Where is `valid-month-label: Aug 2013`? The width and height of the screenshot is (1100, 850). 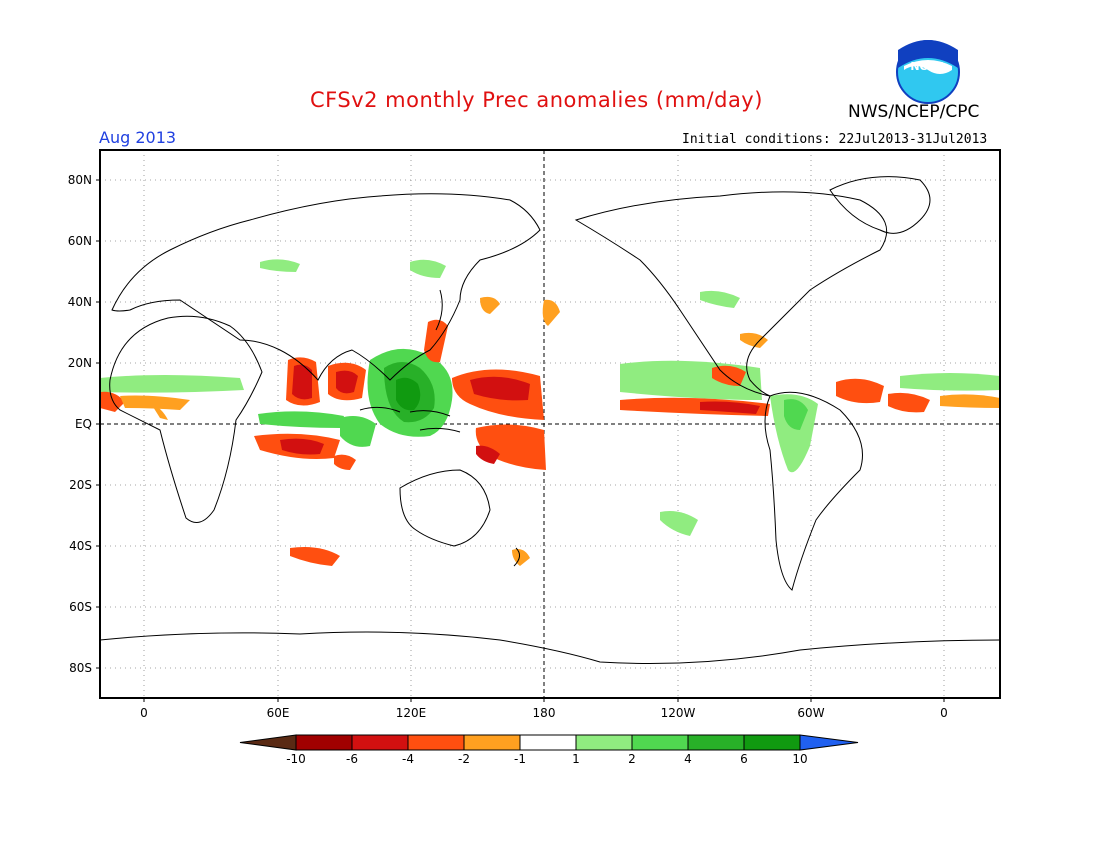
valid-month-label: Aug 2013 is located at coordinates (138, 137).